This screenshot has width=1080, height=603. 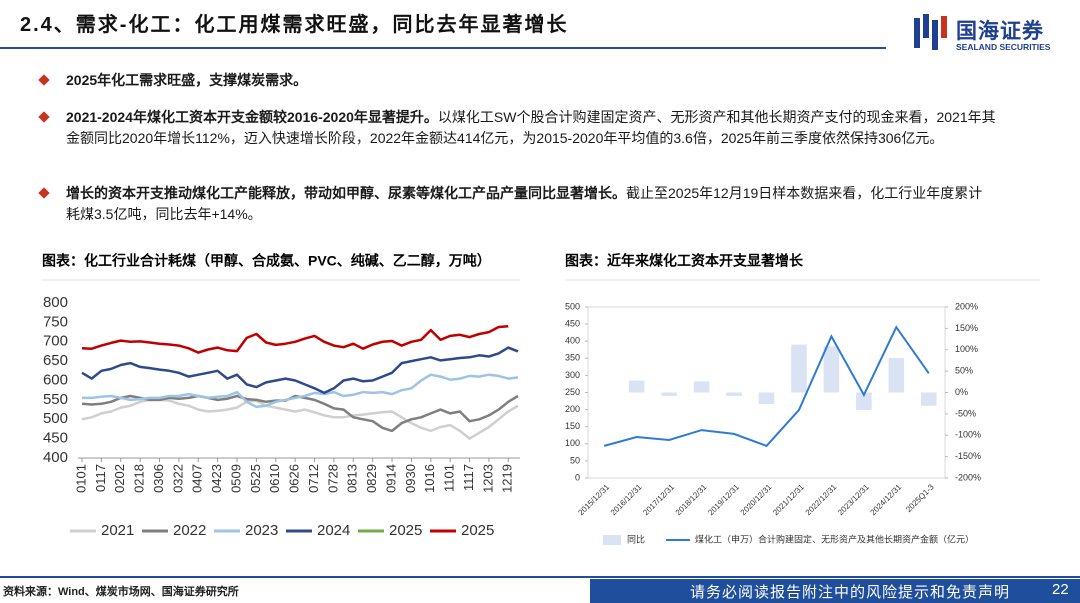 What do you see at coordinates (636, 538) in the screenshot?
I see `legend-label: 同比` at bounding box center [636, 538].